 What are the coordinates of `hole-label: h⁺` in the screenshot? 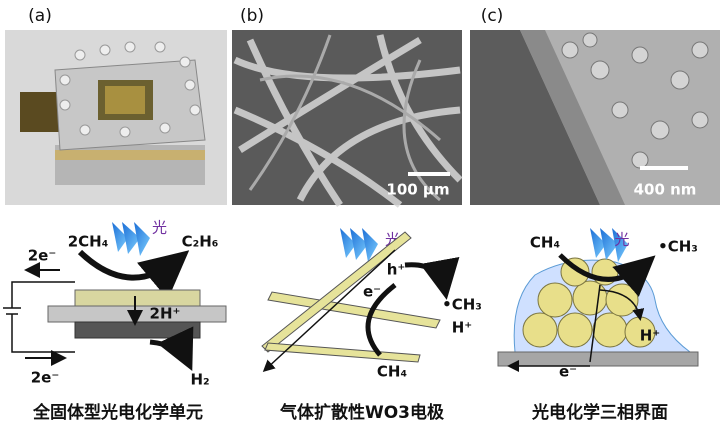 It's located at (396, 270).